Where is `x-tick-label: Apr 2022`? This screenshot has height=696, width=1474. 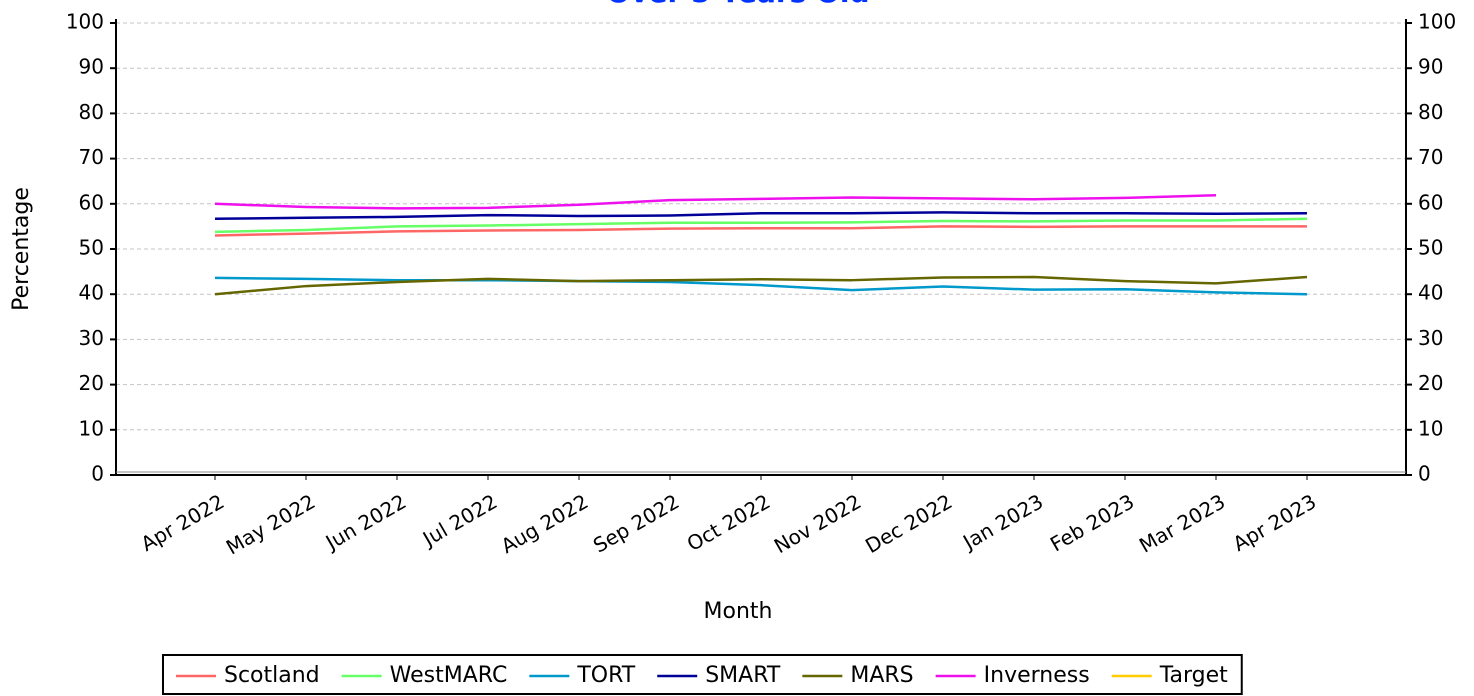 x-tick-label: Apr 2022 is located at coordinates (183, 522).